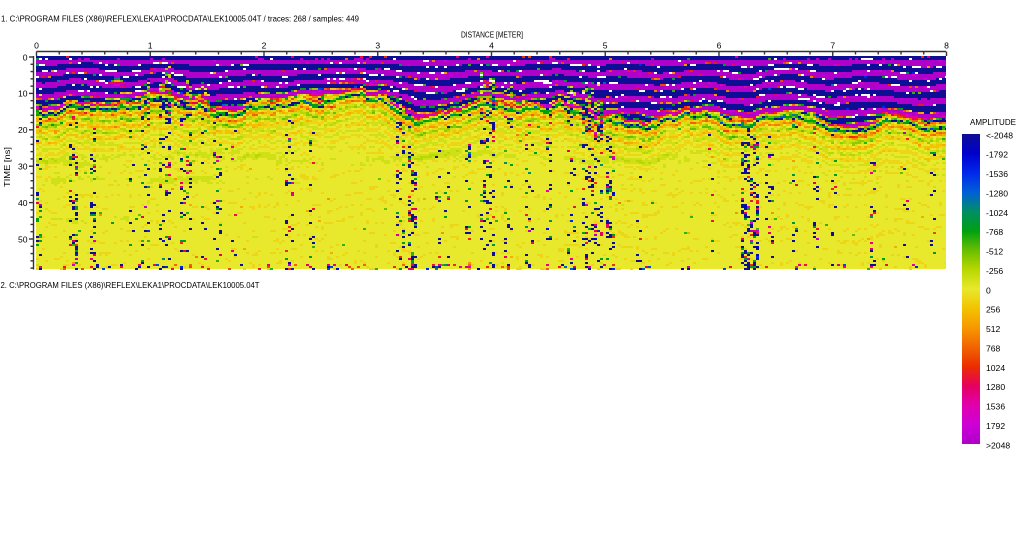  Describe the element at coordinates (264, 46) in the screenshot. I see `svg-text: 2` at that location.